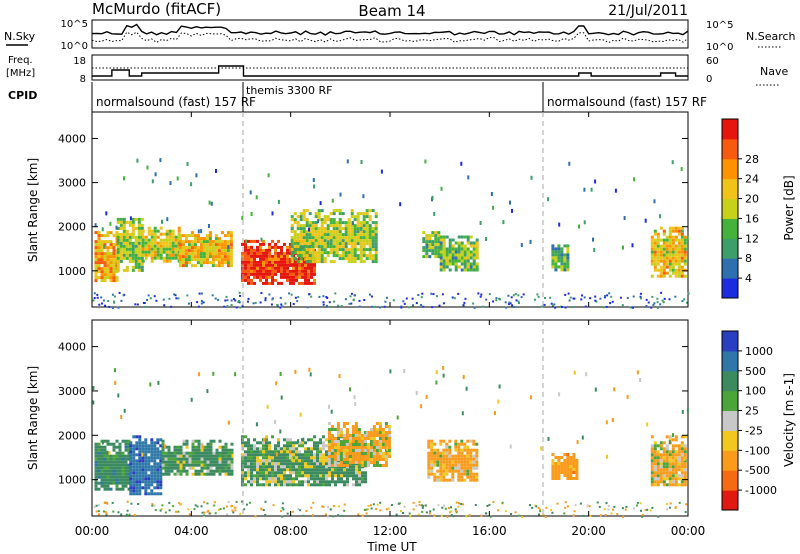  I want to click on beam-title: Beam 14, so click(391, 11).